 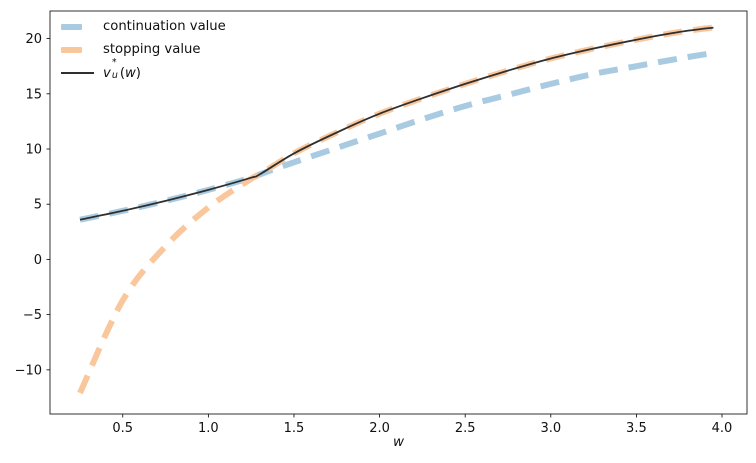 I want to click on legend-key-stopping-value, so click(x=77, y=49).